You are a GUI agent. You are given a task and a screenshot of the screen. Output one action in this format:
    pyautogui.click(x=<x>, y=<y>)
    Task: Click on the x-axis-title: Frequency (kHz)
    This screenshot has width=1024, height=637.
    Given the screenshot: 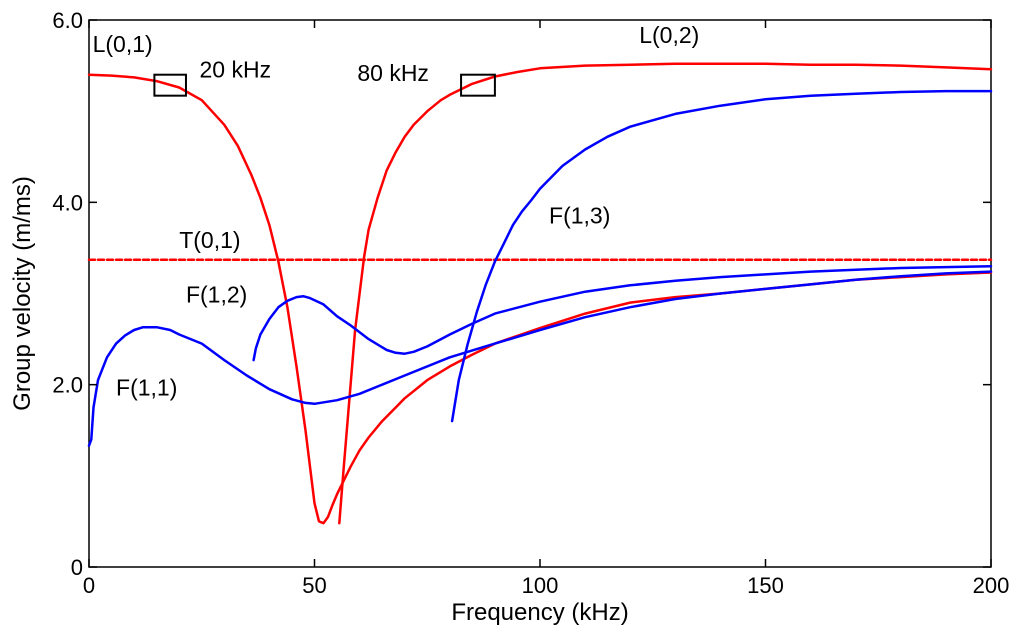 What is the action you would take?
    pyautogui.click(x=539, y=612)
    